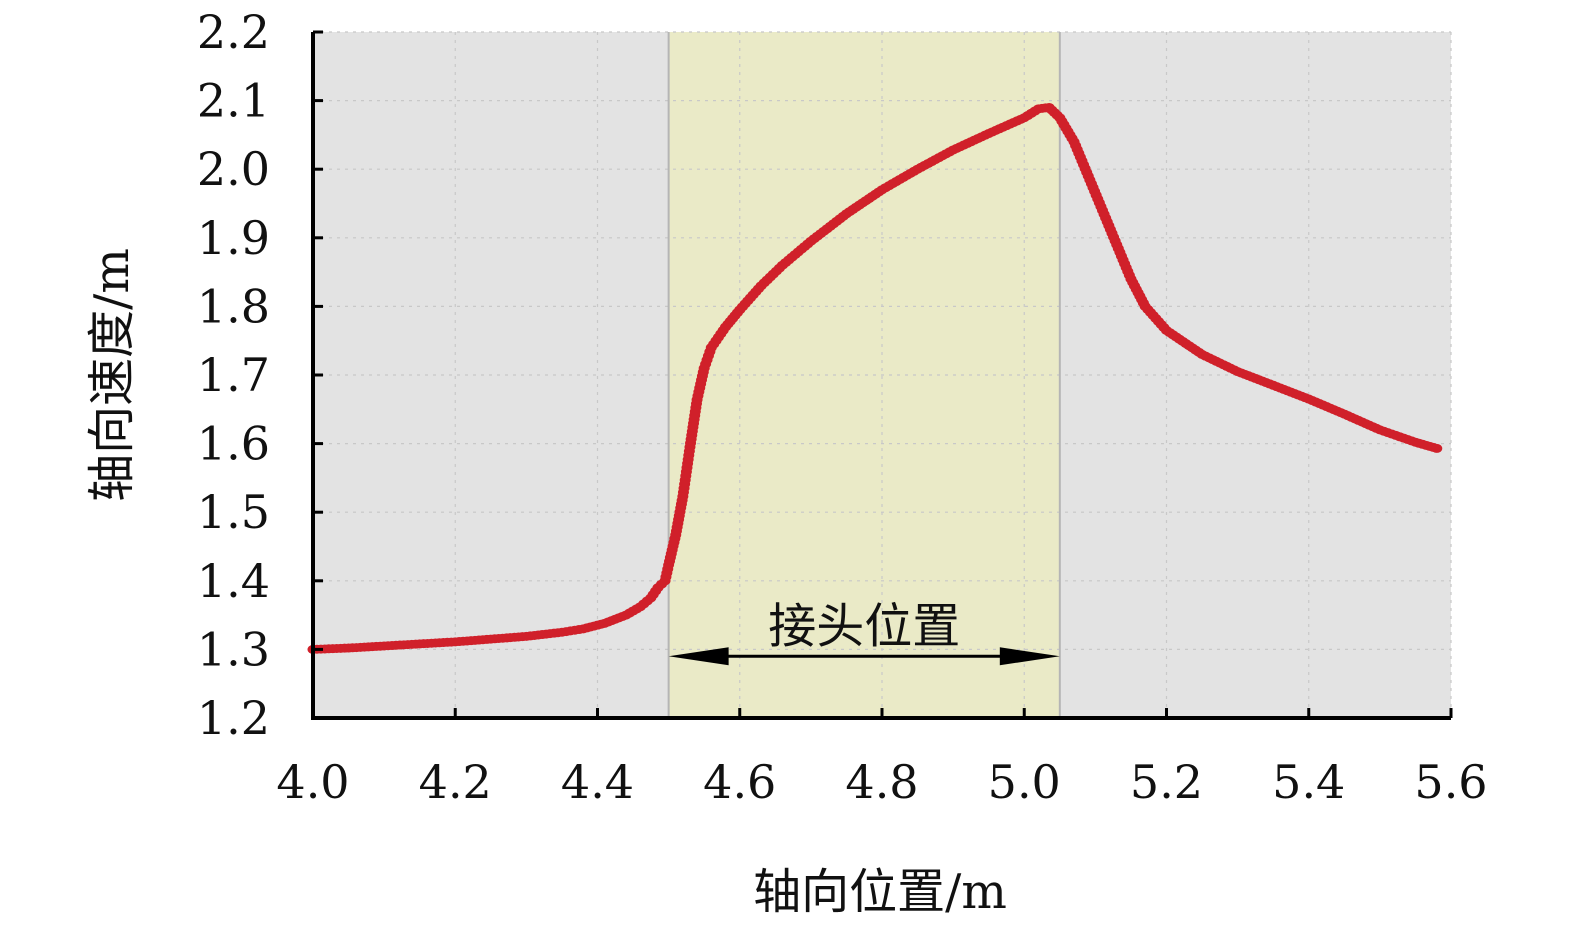 Image resolution: width=1575 pixels, height=932 pixels. What do you see at coordinates (455, 782) in the screenshot?
I see `x-tick-label: 4.2` at bounding box center [455, 782].